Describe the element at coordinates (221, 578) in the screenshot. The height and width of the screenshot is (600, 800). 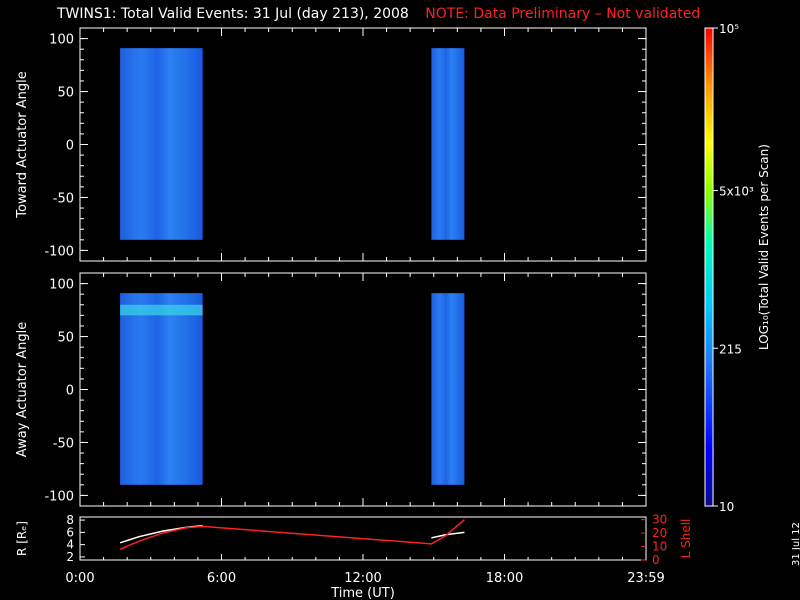
I see `x-tick-label: 6:00` at that location.